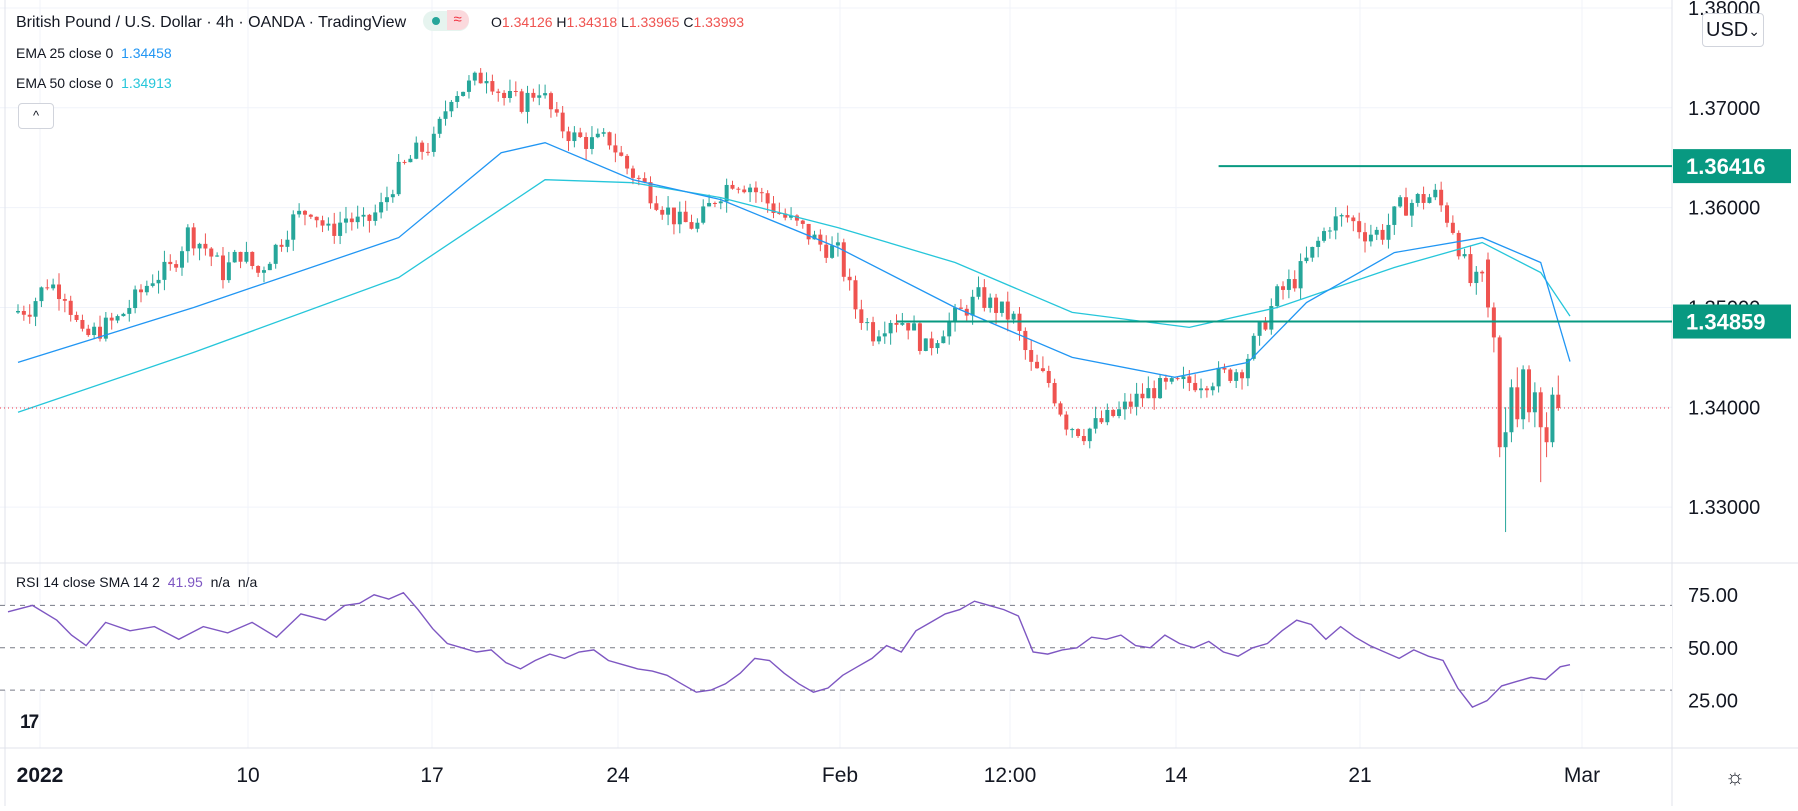 The width and height of the screenshot is (1798, 811). I want to click on time-tick-label: 14, so click(1176, 775).